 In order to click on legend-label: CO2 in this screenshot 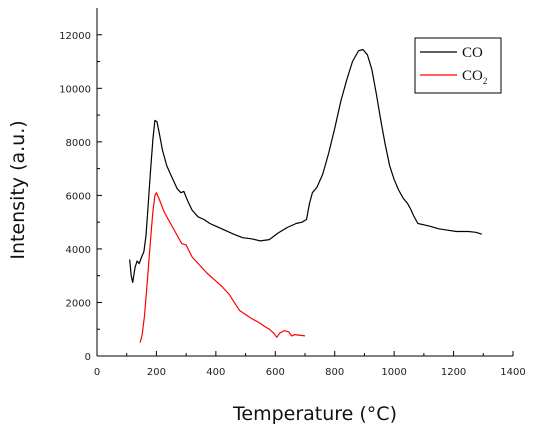, I will do `click(474, 77)`.